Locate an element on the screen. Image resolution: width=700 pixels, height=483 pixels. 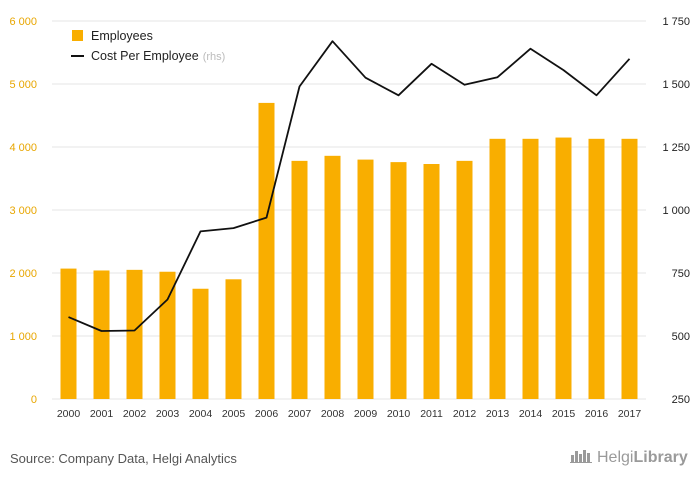
bar-2000 is located at coordinates (68, 333).